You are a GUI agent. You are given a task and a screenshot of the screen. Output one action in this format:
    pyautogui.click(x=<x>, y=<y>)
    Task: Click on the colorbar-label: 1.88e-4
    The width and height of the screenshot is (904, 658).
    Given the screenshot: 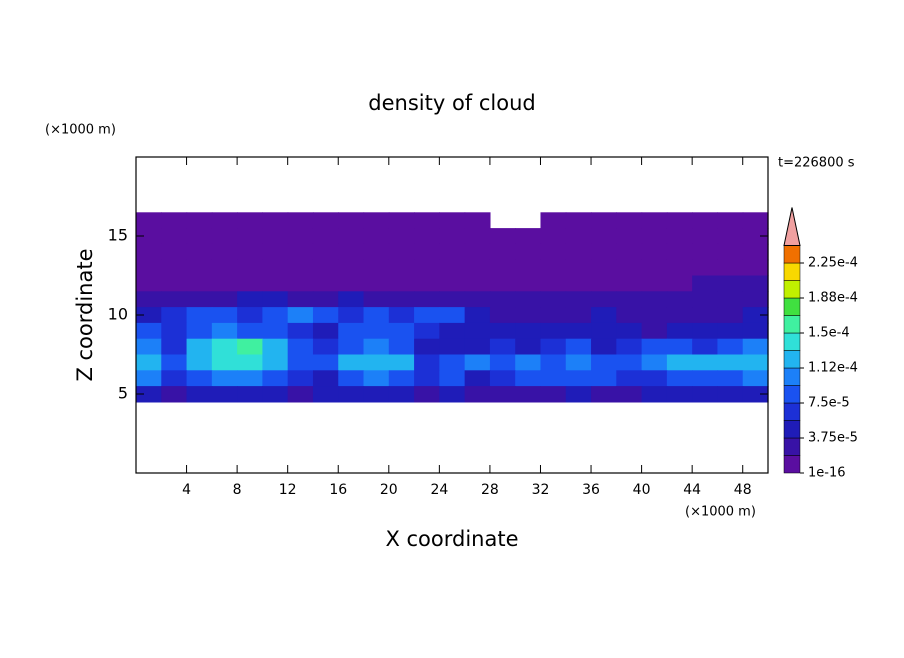 What is the action you would take?
    pyautogui.click(x=833, y=298)
    